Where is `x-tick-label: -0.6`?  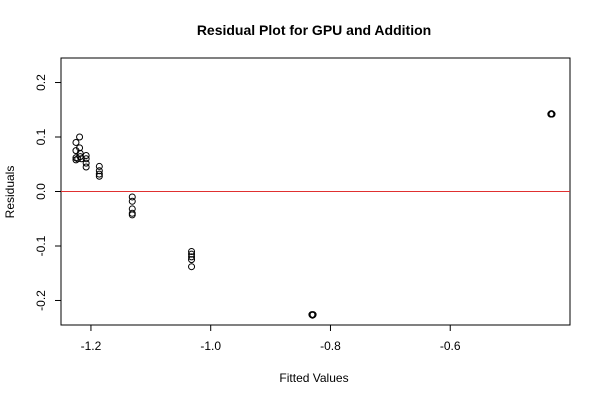
x-tick-label: -0.6 is located at coordinates (450, 346).